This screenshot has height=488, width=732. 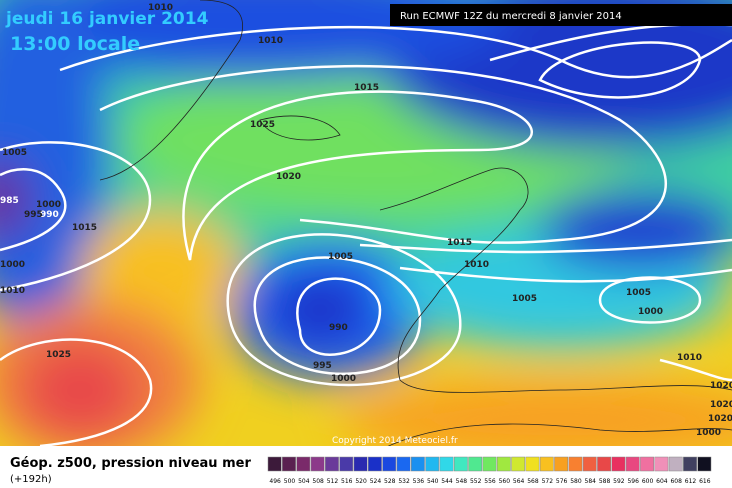 What do you see at coordinates (462, 481) in the screenshot?
I see `legend-tick-label: 548` at bounding box center [462, 481].